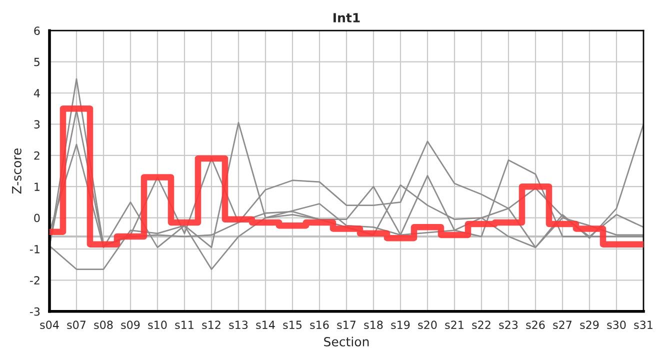 Image resolution: width=660 pixels, height=360 pixels. What do you see at coordinates (37, 30) in the screenshot?
I see `y-tick-label: 6` at bounding box center [37, 30].